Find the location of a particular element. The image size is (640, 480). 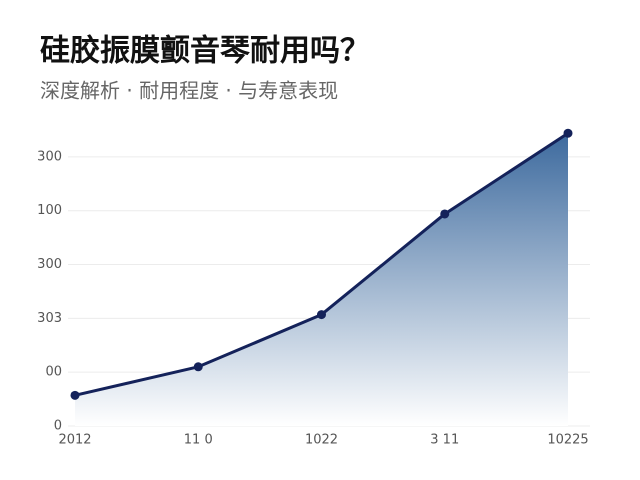

y-tick-label: 0 is located at coordinates (58, 426).